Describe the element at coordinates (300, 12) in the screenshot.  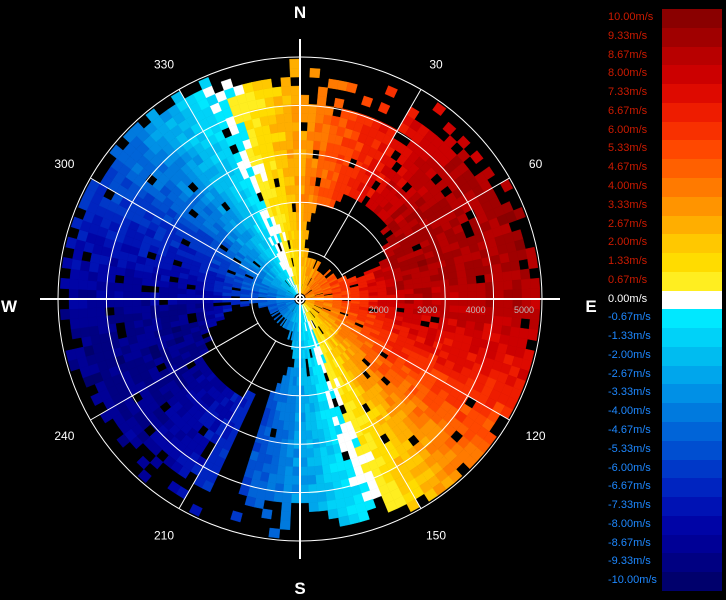
I see `direction-north-label: N` at that location.